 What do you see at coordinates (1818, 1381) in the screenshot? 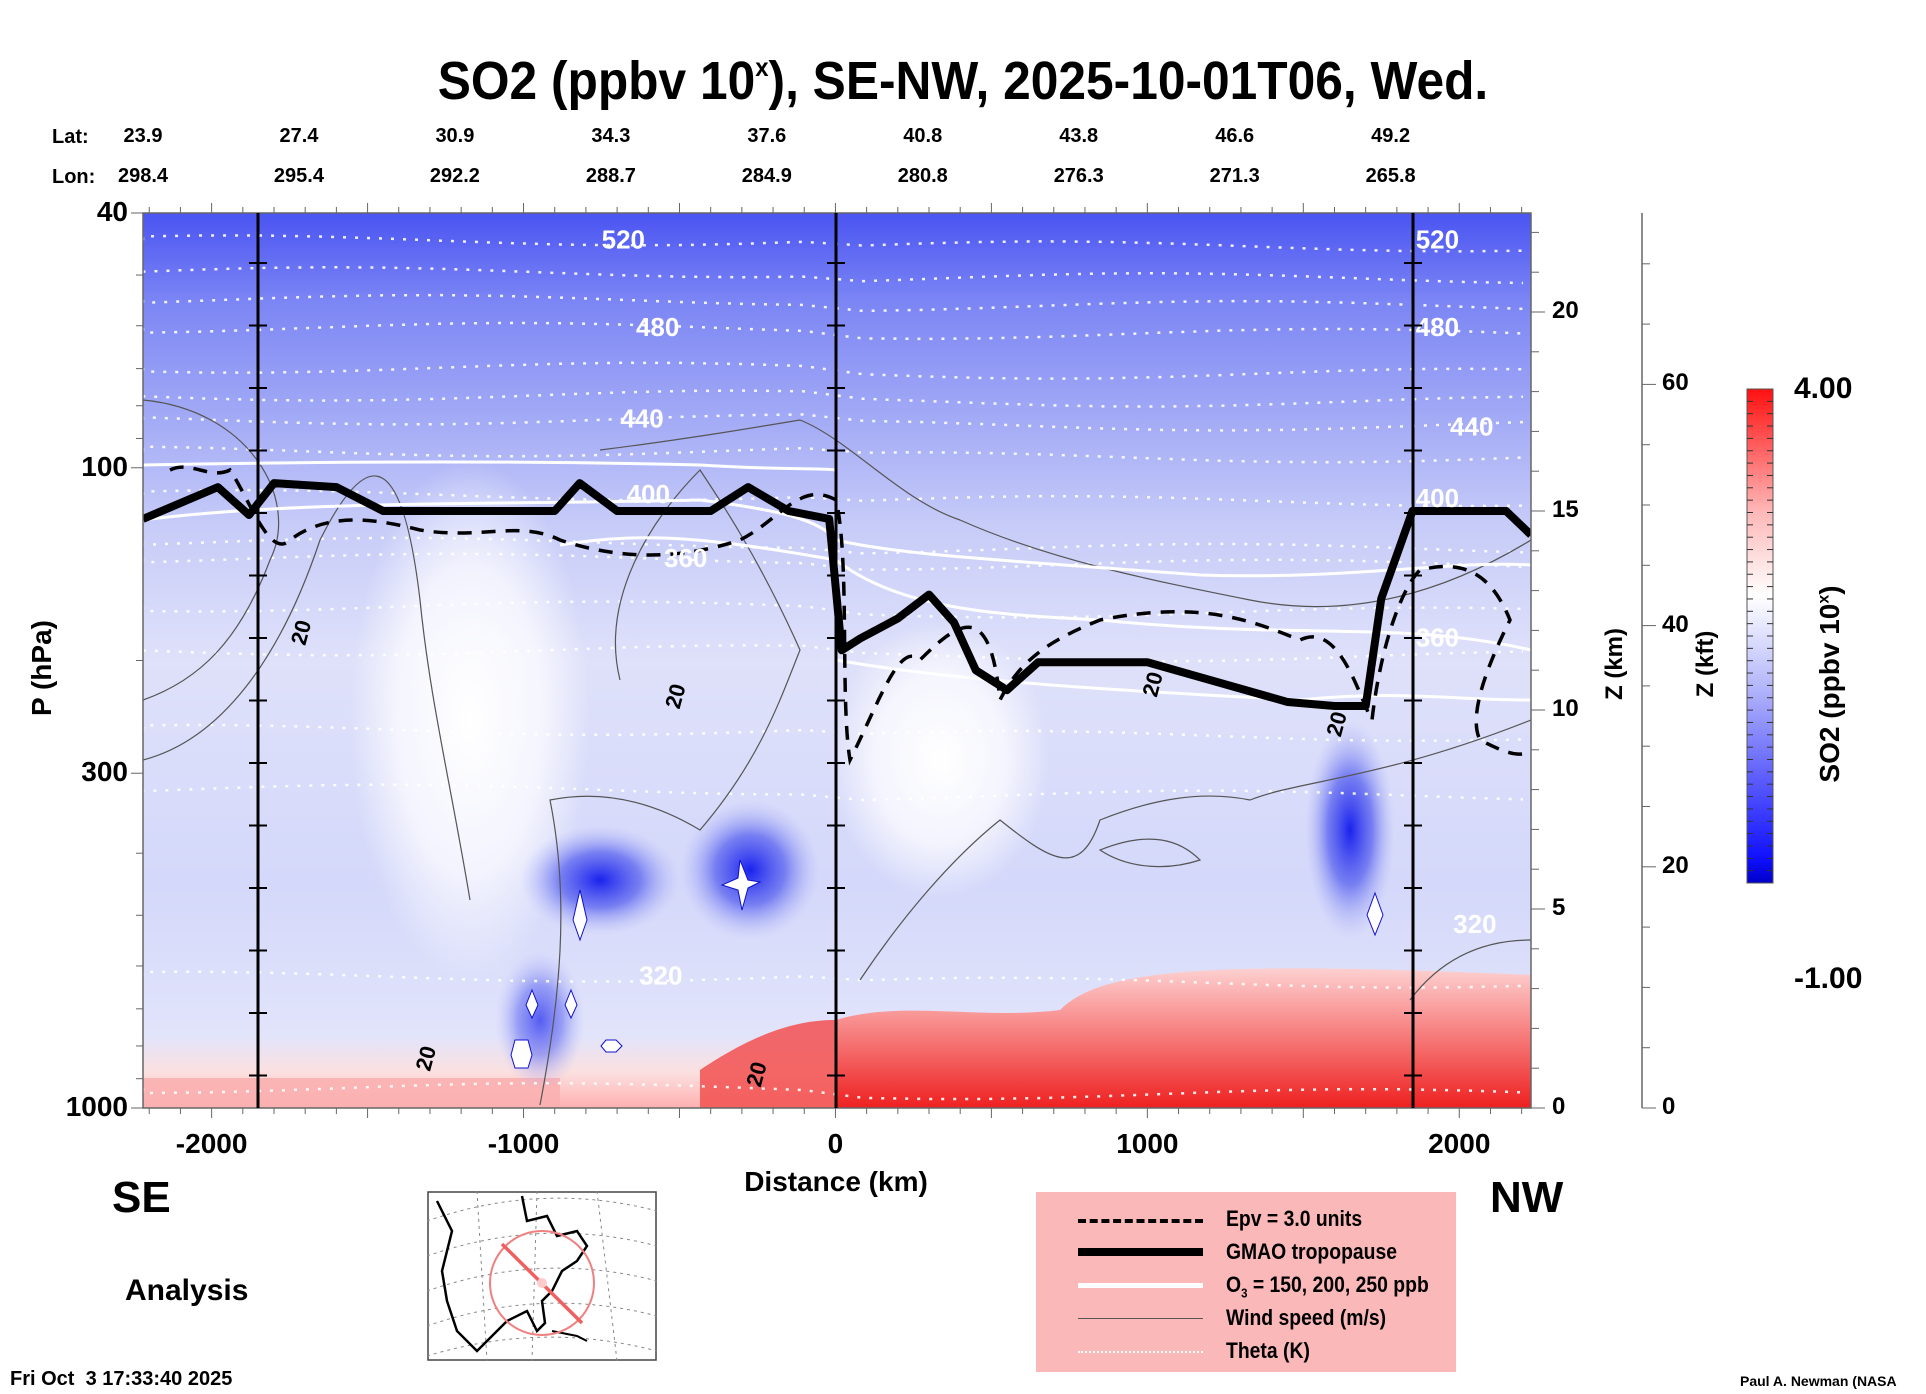
I see `author-credit: Paul A. Newman (NASA` at bounding box center [1818, 1381].